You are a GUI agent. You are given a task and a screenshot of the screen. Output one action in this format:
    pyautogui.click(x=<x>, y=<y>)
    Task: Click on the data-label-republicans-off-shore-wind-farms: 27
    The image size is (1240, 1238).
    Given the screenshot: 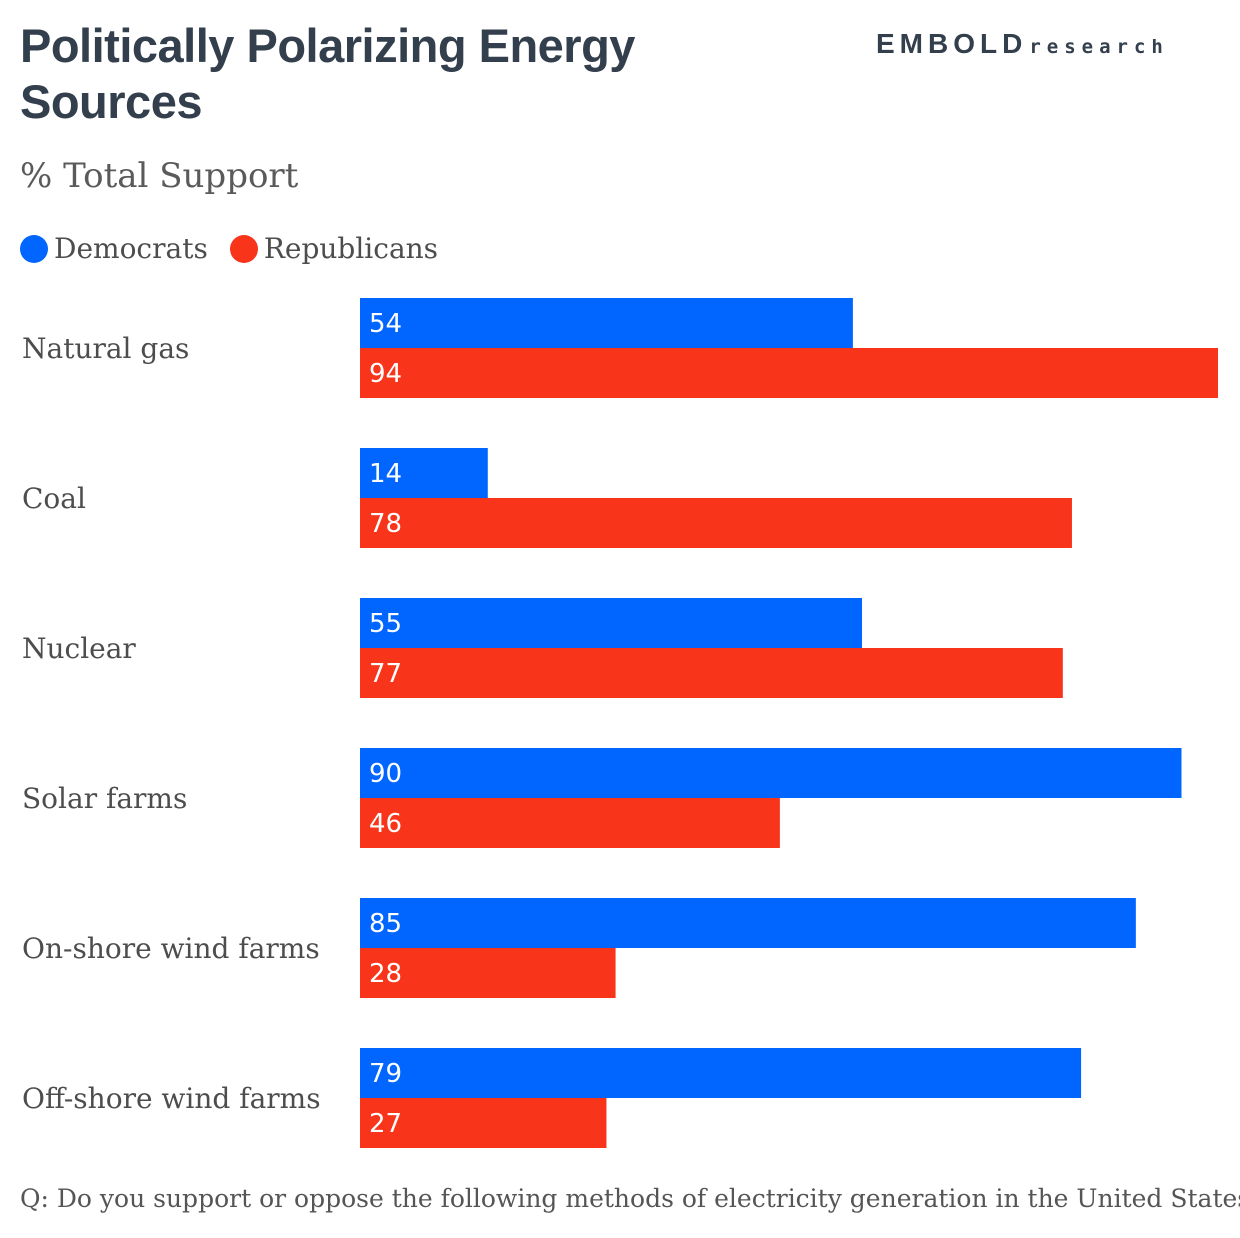 What is the action you would take?
    pyautogui.click(x=385, y=1124)
    